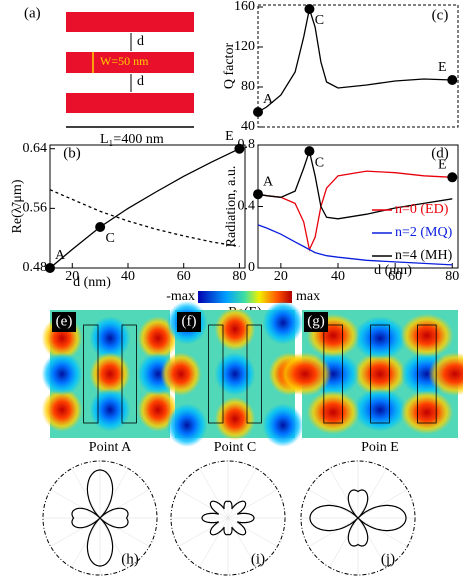 This screenshot has width=463, height=583. Describe the element at coordinates (440, 15) in the screenshot. I see `panel-label: (c)` at that location.